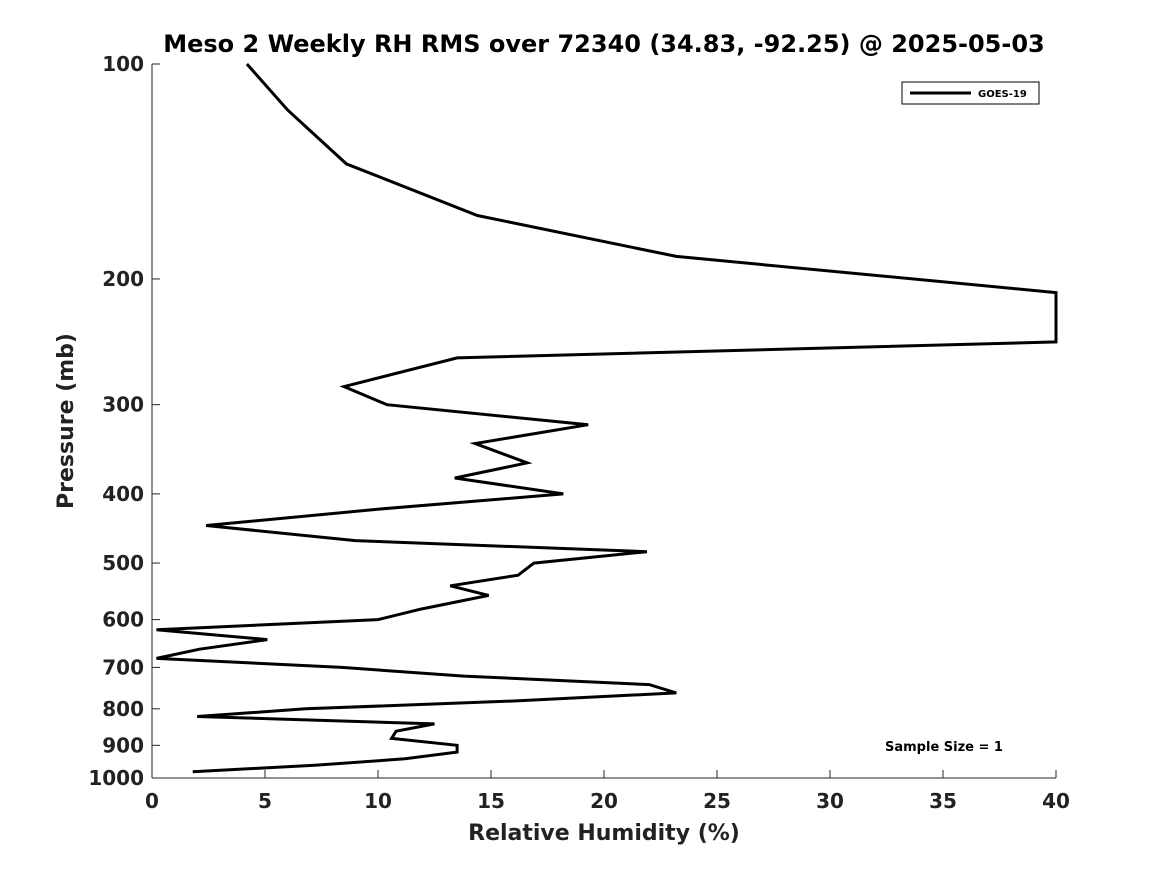 Image resolution: width=1167 pixels, height=875 pixels. What do you see at coordinates (1002, 94) in the screenshot?
I see `legend-label-goes-19: GOES-19` at bounding box center [1002, 94].